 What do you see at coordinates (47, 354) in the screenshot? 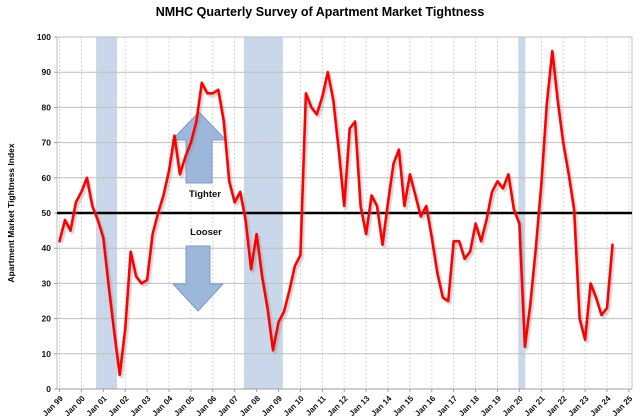
I see `y-tick-label: 10` at bounding box center [47, 354].